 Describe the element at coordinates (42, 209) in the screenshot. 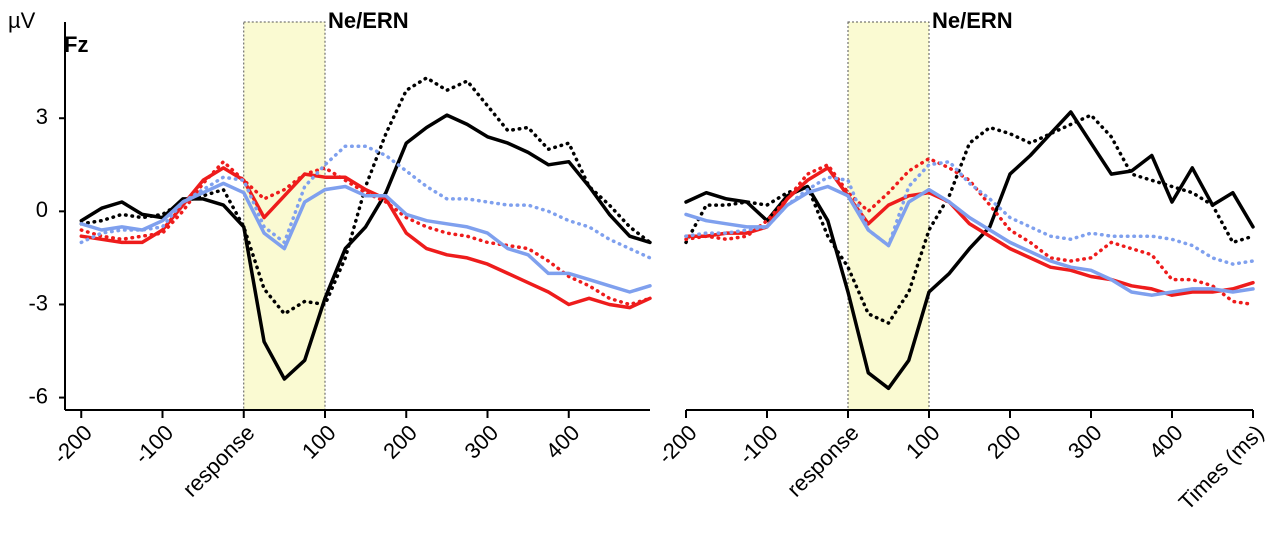

I see `y-tick-label: 0` at that location.